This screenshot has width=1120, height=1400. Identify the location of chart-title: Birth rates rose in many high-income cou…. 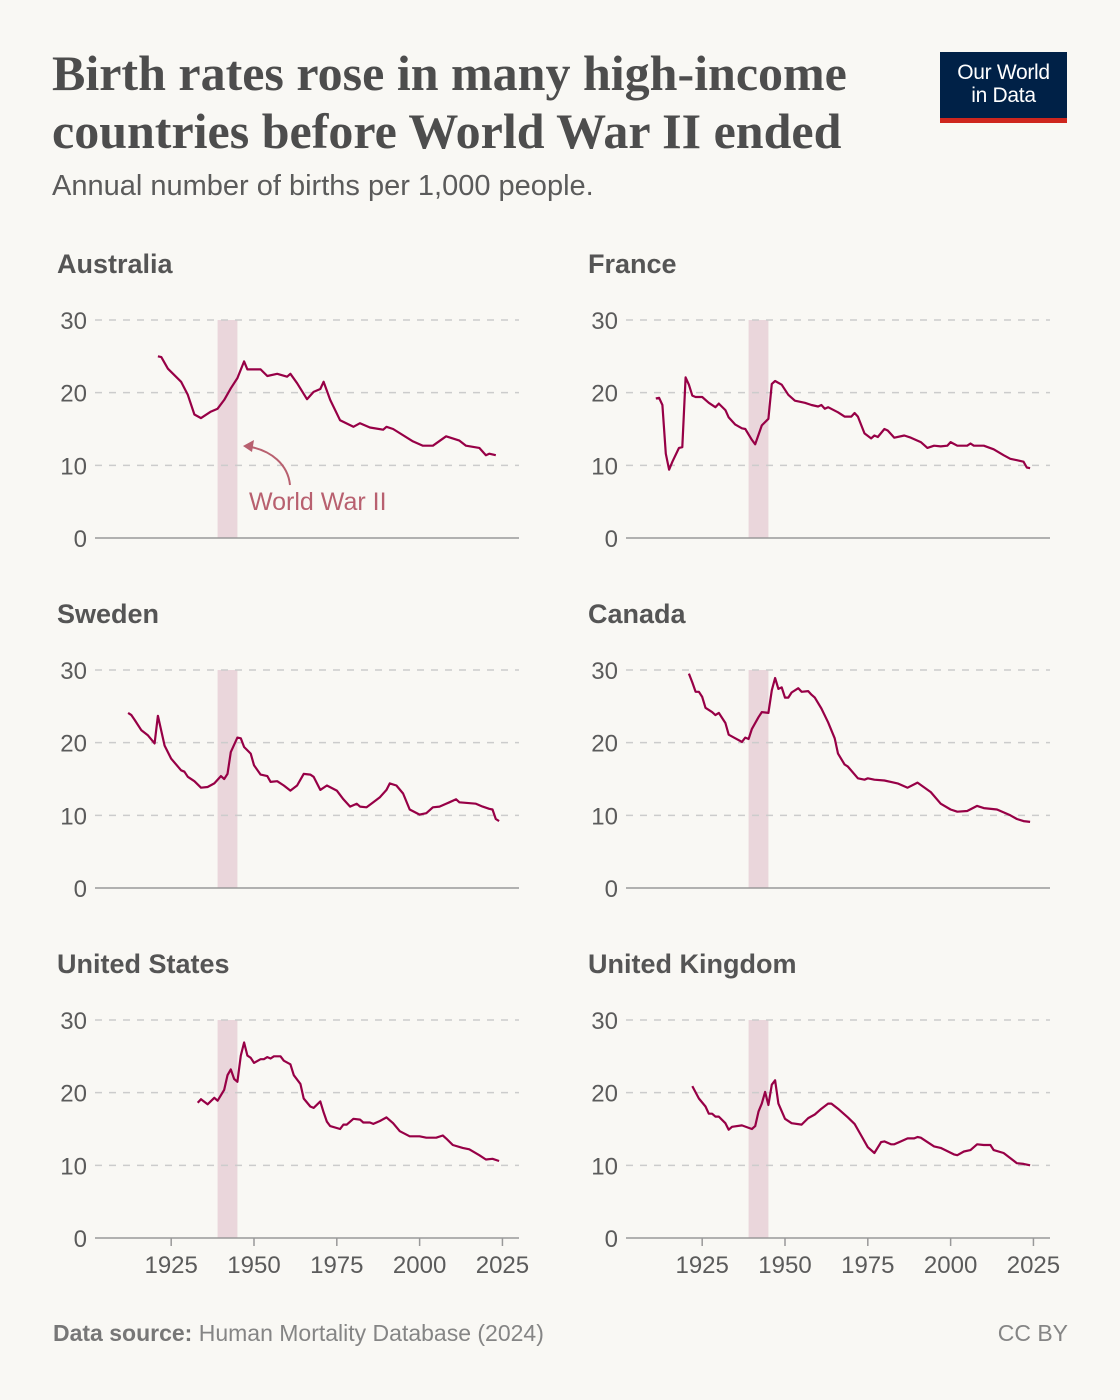
(449, 102).